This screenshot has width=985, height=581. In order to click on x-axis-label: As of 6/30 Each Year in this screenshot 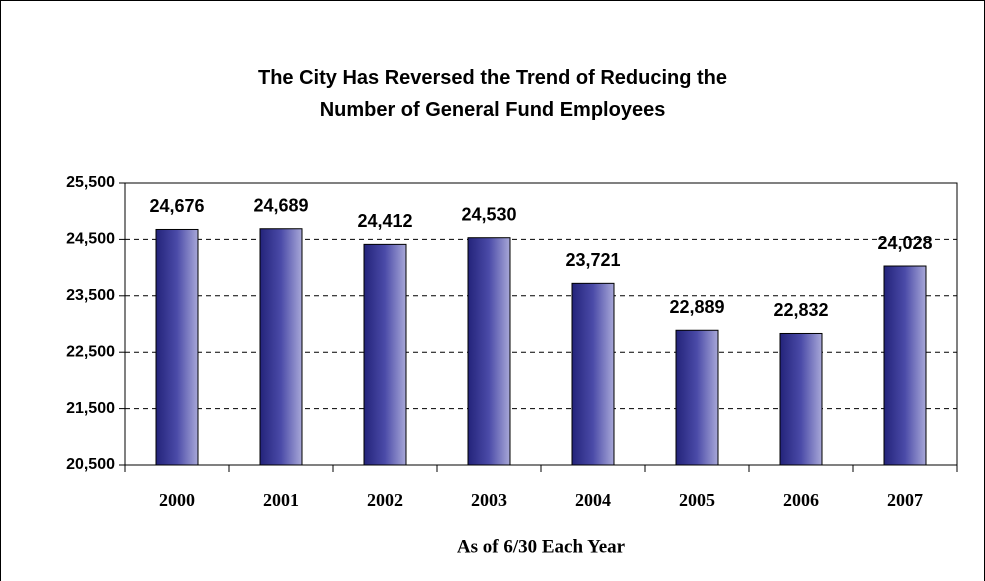, I will do `click(541, 546)`.